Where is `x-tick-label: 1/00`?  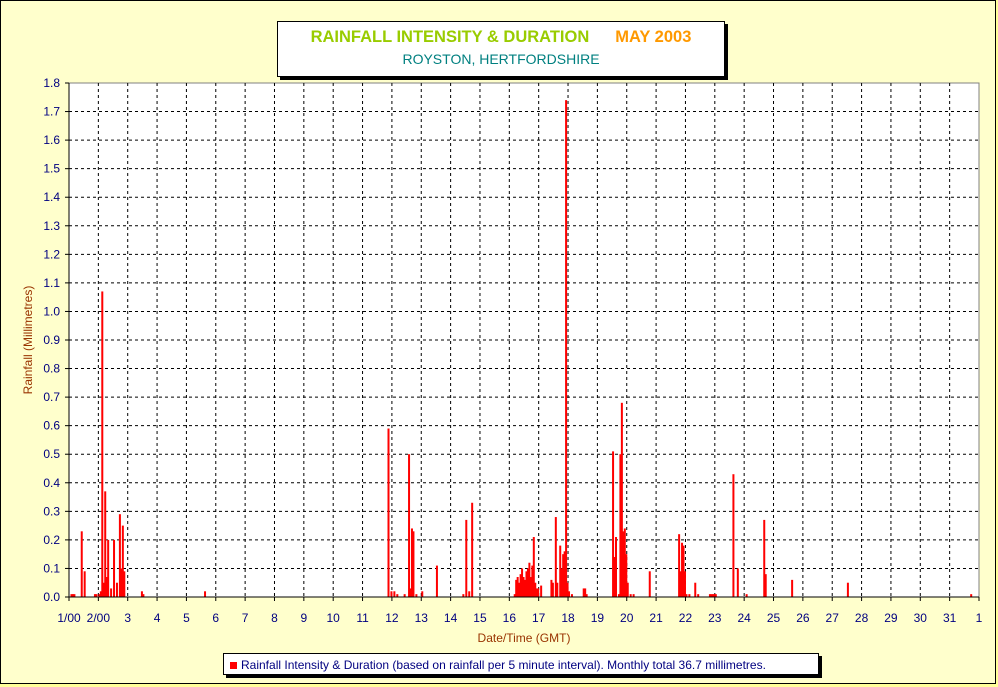 x-tick-label: 1/00 is located at coordinates (69, 618).